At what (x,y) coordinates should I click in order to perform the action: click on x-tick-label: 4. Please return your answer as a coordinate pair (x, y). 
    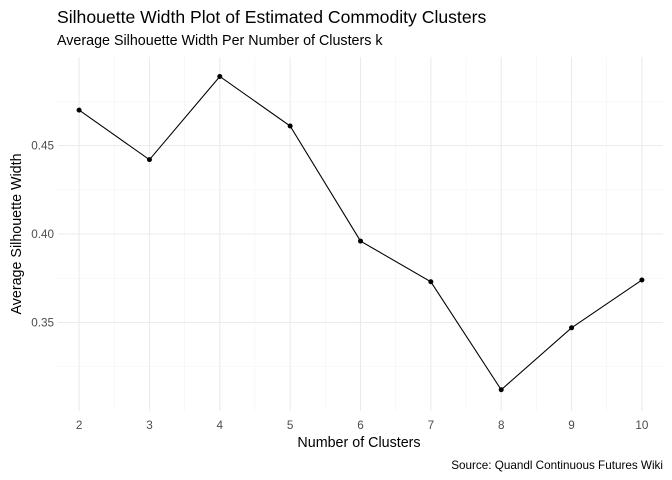
    Looking at the image, I should click on (220, 425).